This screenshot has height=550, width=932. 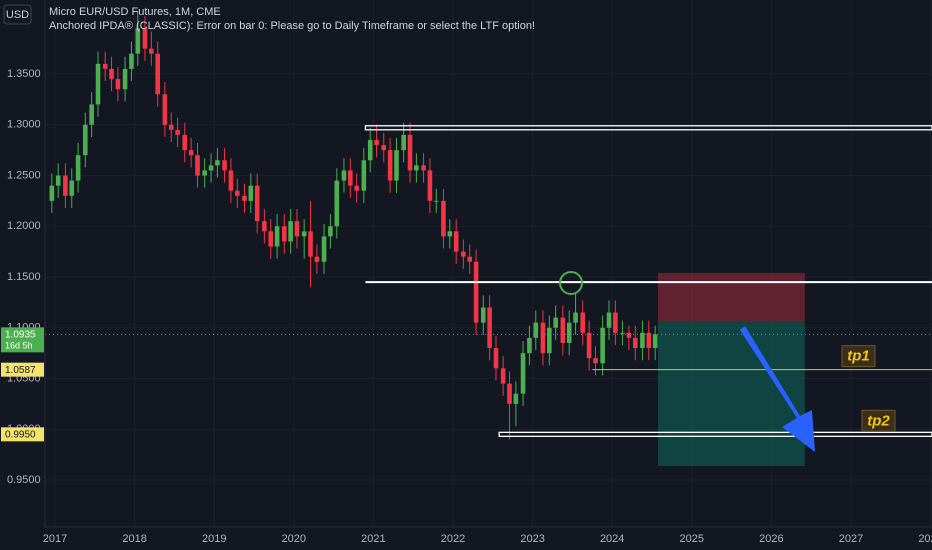 I want to click on x-tick-label: 2027, so click(x=851, y=539).